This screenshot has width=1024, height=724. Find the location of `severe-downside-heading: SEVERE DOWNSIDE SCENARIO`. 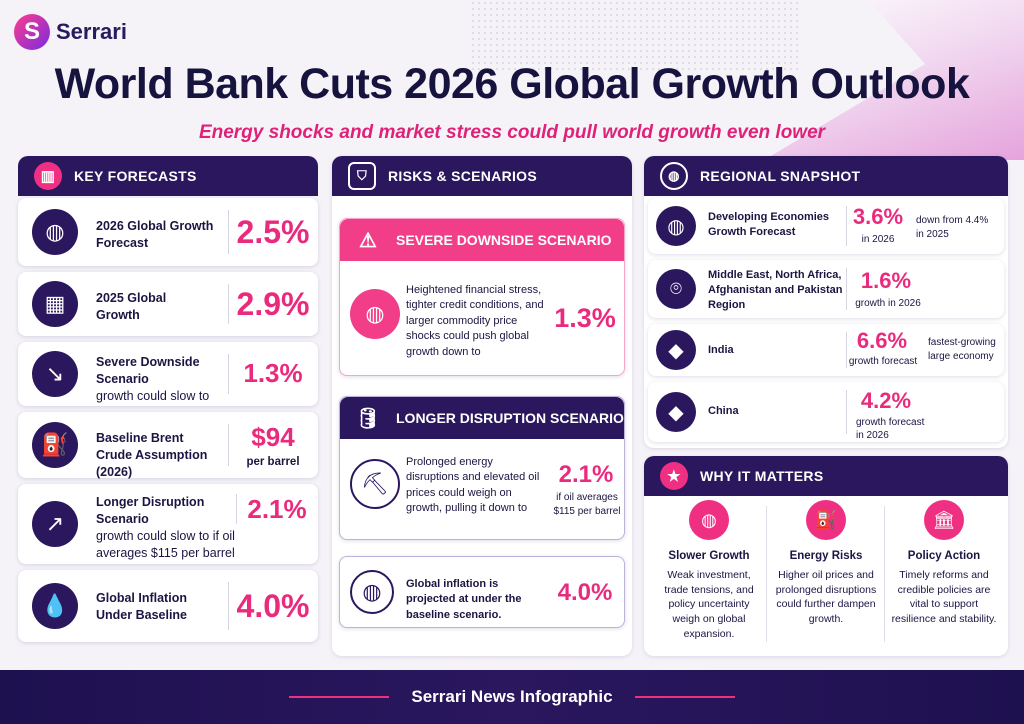

severe-downside-heading: SEVERE DOWNSIDE SCENARIO is located at coordinates (504, 240).